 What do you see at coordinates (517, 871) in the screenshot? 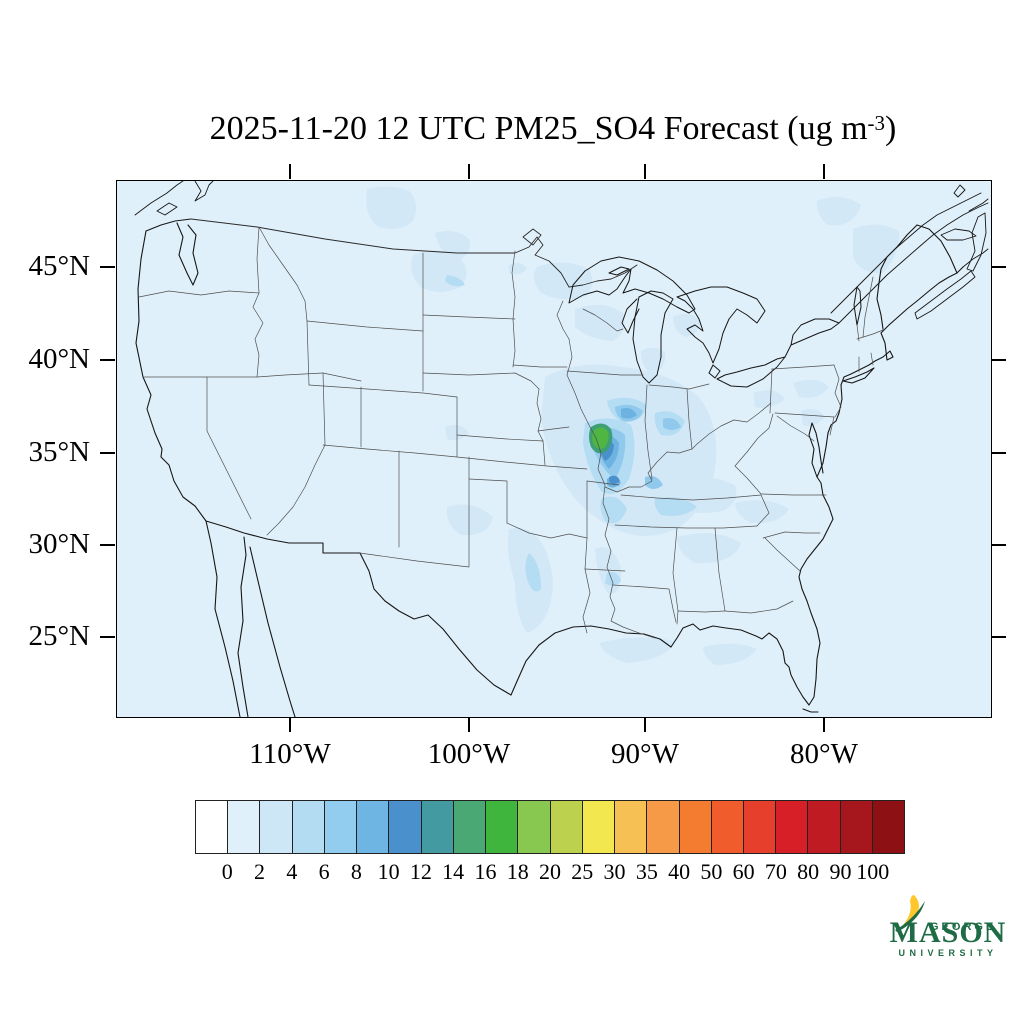
I see `colorbar-tick-label: 18` at bounding box center [517, 871].